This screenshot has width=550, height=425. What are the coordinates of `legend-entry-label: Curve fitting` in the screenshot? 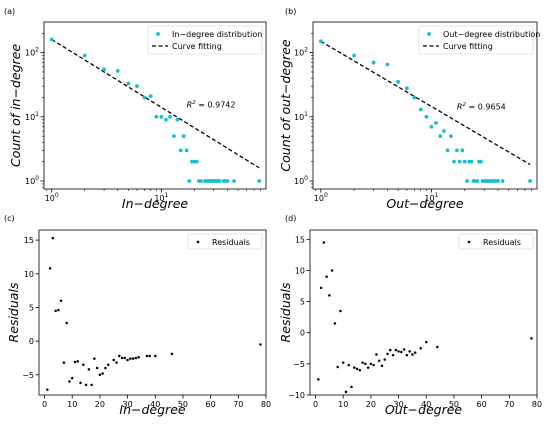 It's located at (468, 46).